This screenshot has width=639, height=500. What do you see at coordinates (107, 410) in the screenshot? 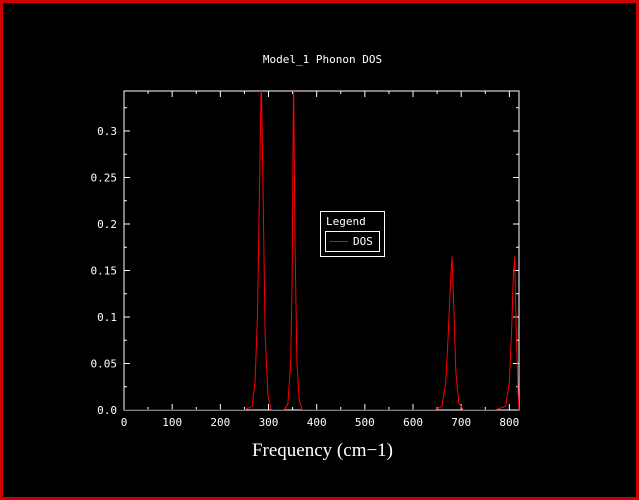
I see `svg-text: 0.0` at bounding box center [107, 410].